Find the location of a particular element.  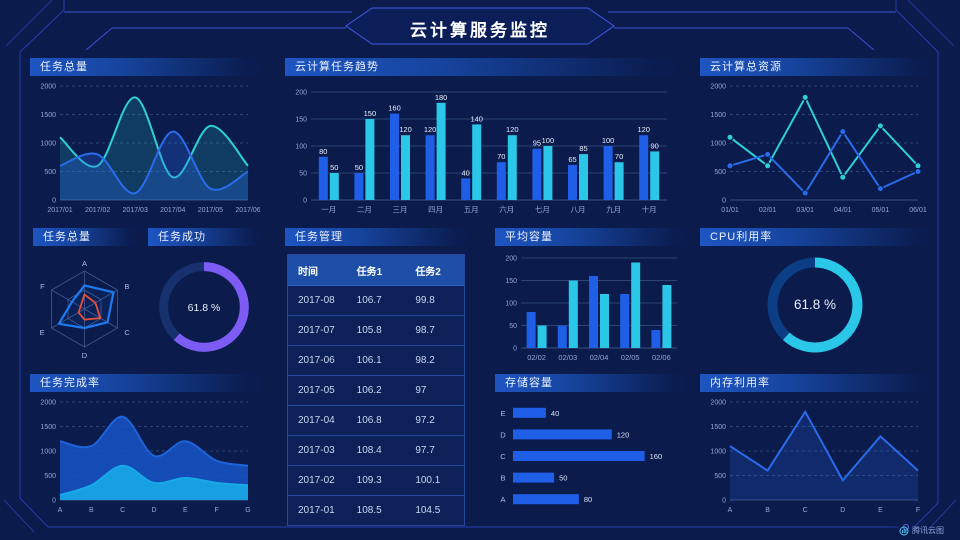

storage-capacity-hbar-chart: E 40 D 120 C 160 B 50 A 80 is located at coordinates (581, 456).